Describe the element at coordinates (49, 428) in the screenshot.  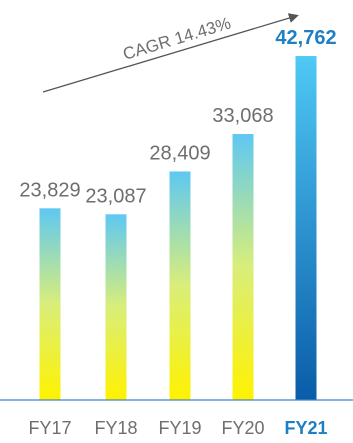
I see `category-label-fy17: FY17` at that location.